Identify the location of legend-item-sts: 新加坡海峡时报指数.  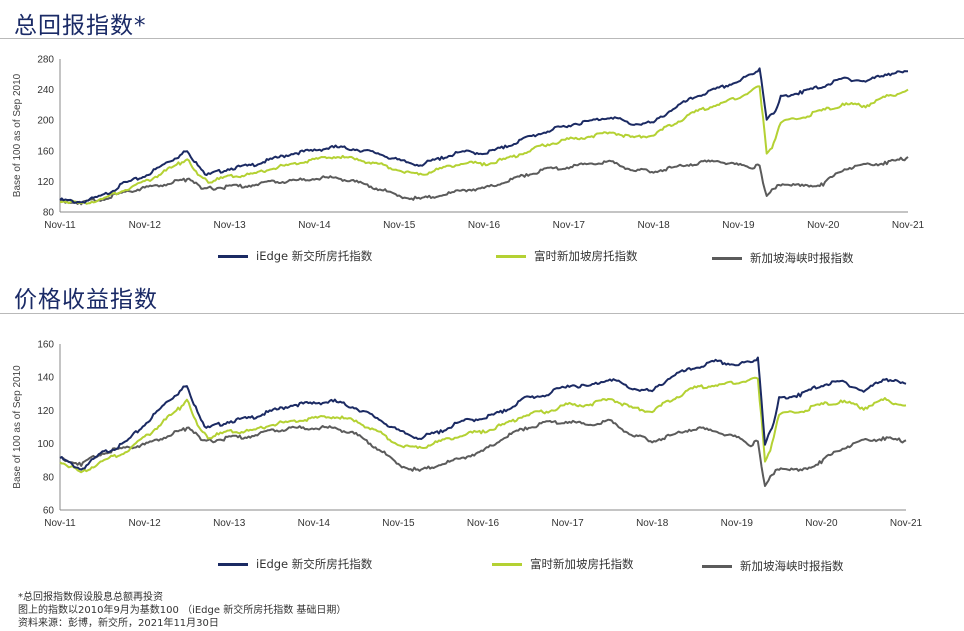
(783, 258).